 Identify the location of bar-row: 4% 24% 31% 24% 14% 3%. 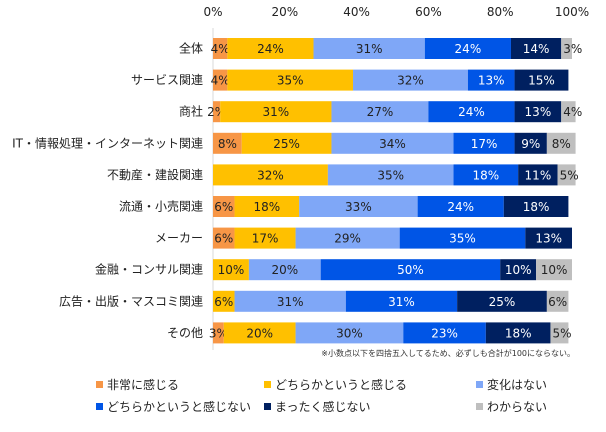
(396, 48).